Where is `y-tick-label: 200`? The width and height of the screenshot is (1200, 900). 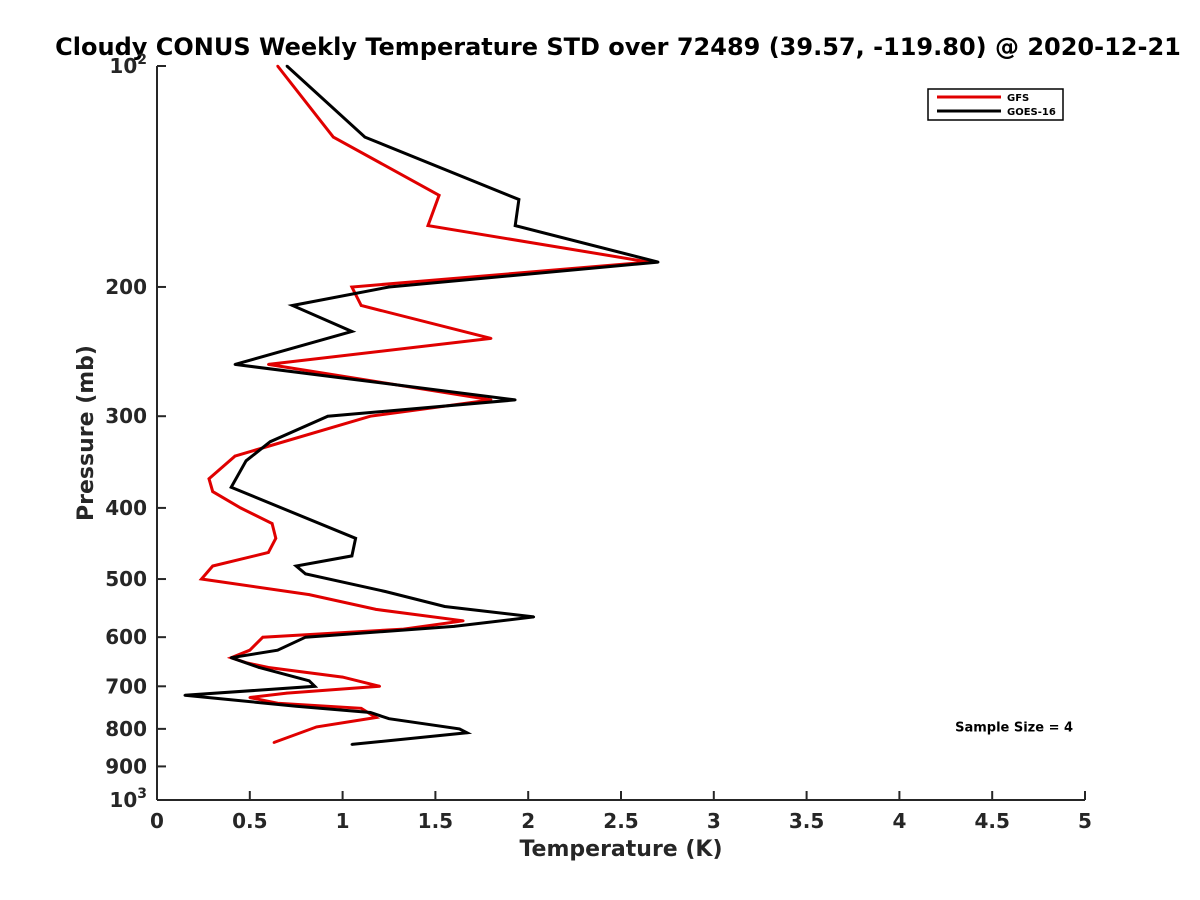 y-tick-label: 200 is located at coordinates (126, 287).